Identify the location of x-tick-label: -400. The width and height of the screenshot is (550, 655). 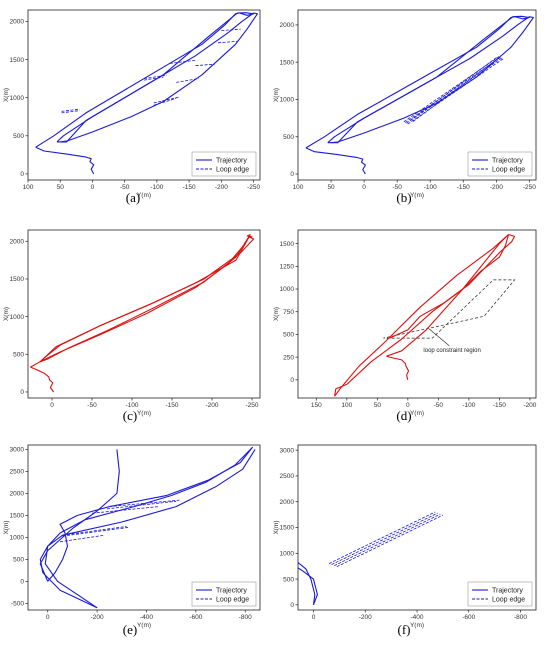
(416, 617).